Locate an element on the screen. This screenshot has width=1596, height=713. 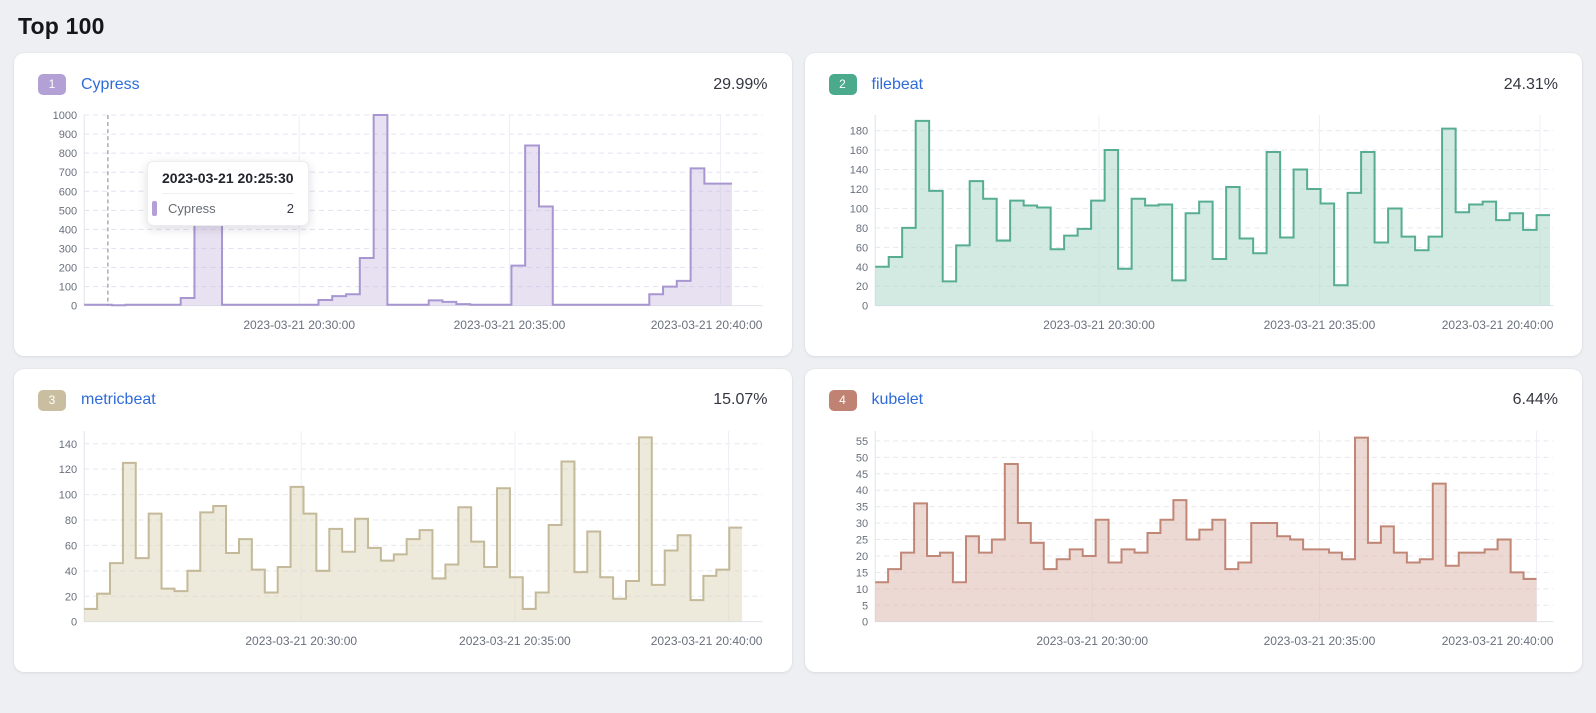
svg-text: 25 is located at coordinates (861, 540).